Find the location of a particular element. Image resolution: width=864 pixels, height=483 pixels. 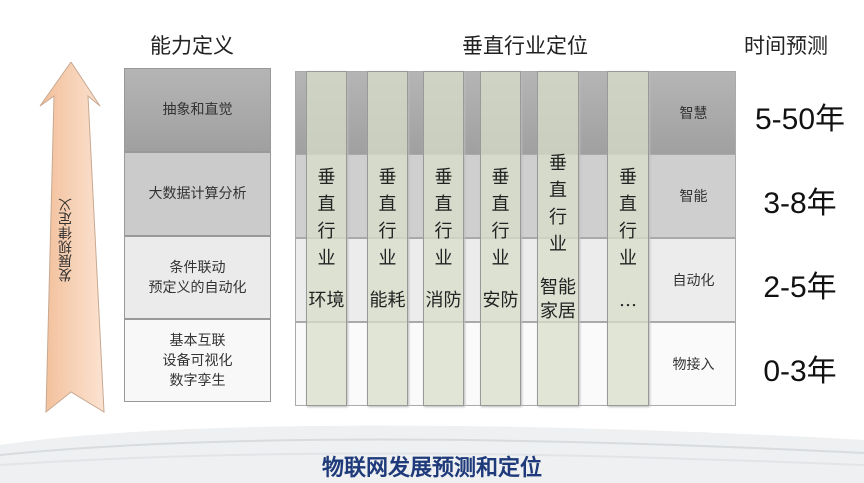

capability-header: 能力定义 is located at coordinates (192, 46).